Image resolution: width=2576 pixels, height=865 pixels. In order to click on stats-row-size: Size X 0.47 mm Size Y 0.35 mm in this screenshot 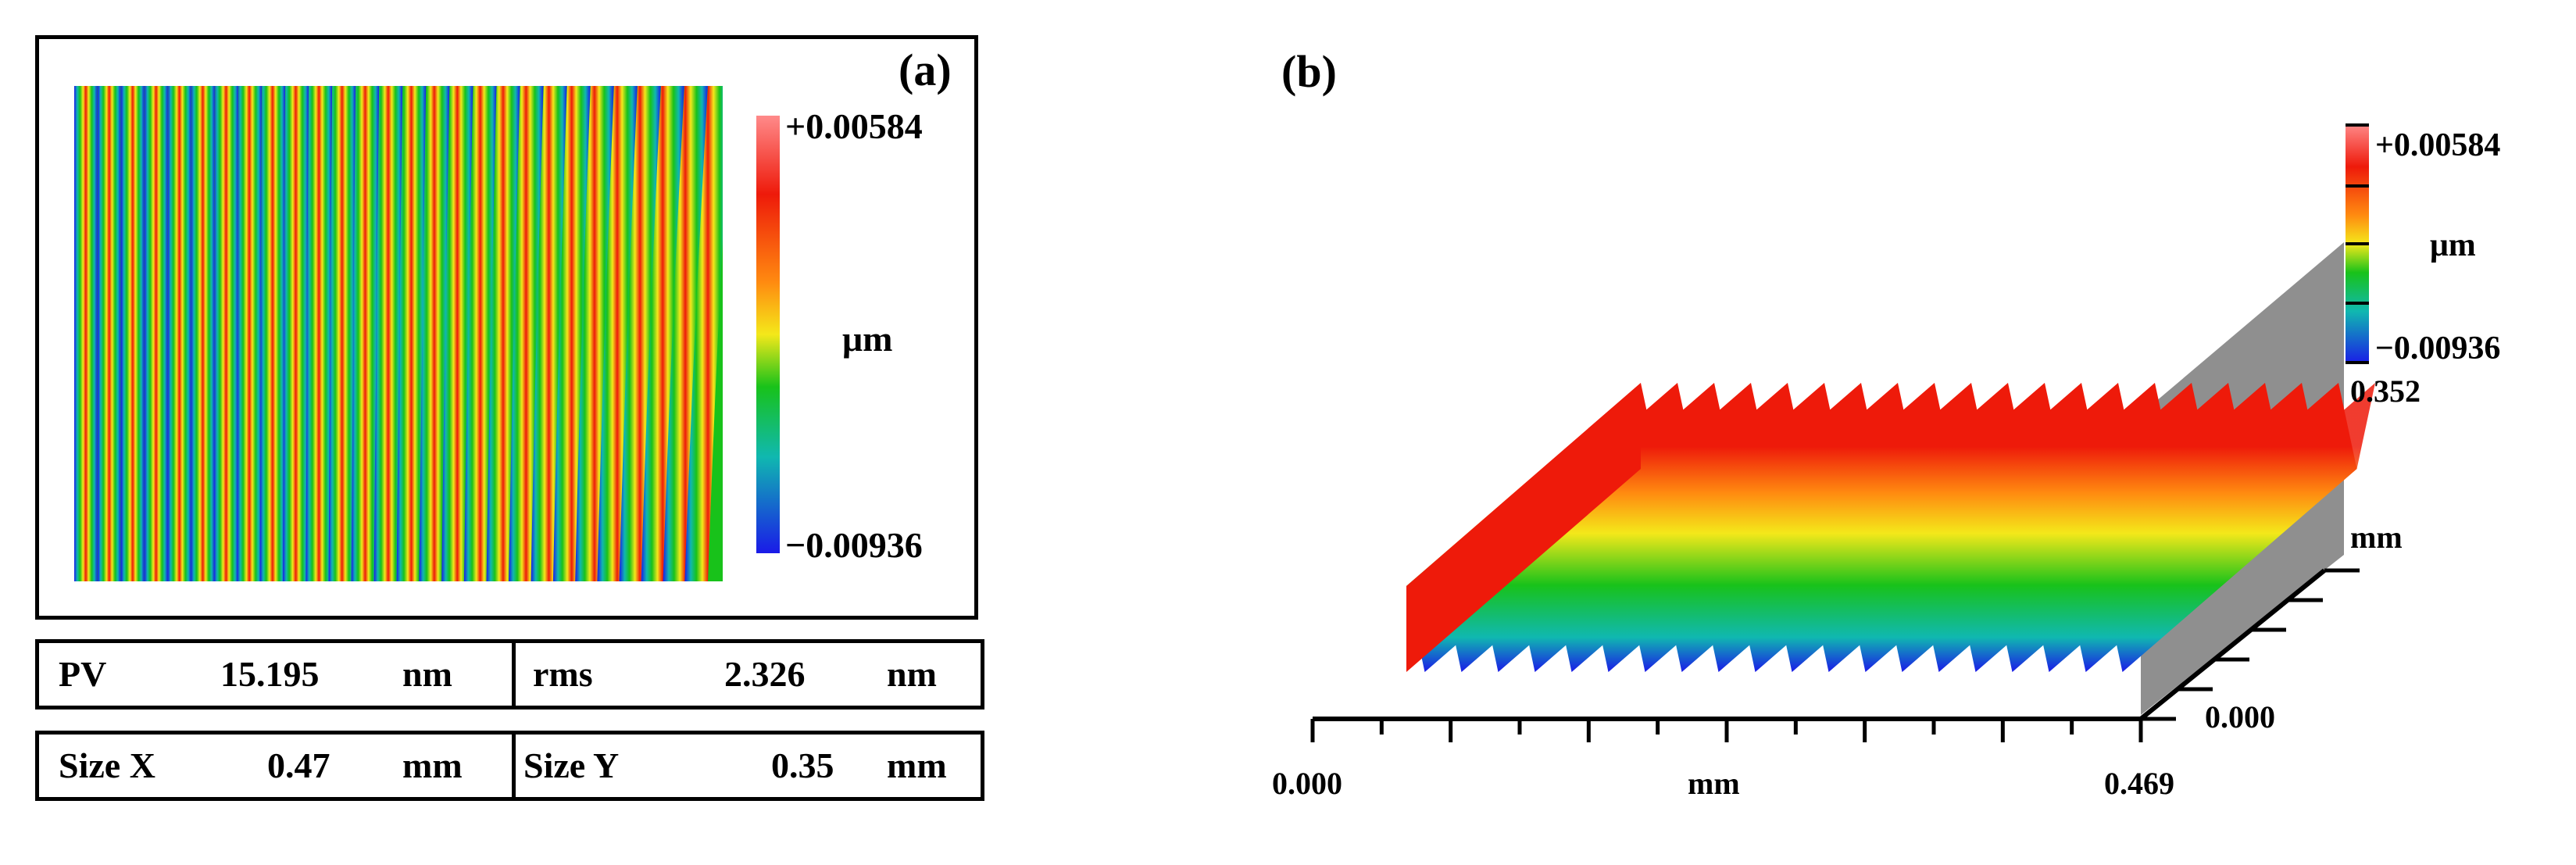, I will do `click(509, 766)`.